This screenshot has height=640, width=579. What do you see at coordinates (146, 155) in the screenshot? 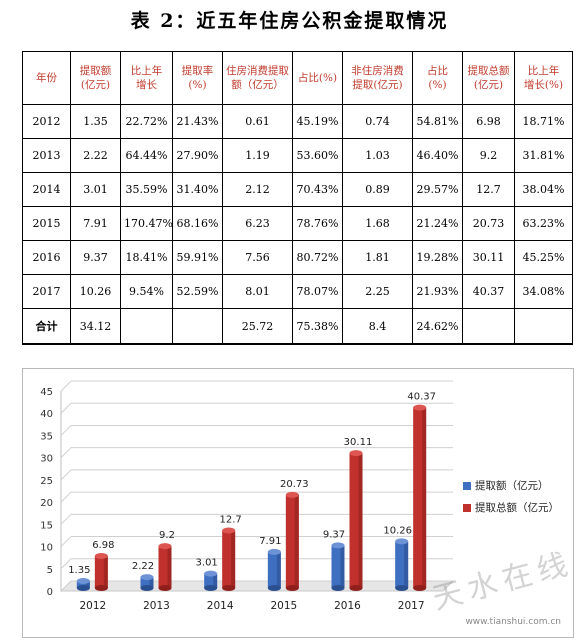
I see `table-cell: 64.44%` at bounding box center [146, 155].